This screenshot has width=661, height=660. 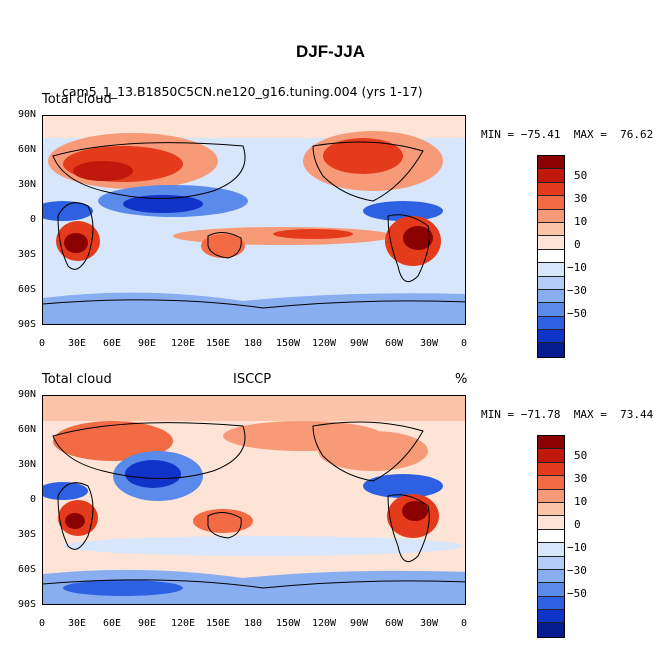 I want to click on panel-right-label: %, so click(x=461, y=379).